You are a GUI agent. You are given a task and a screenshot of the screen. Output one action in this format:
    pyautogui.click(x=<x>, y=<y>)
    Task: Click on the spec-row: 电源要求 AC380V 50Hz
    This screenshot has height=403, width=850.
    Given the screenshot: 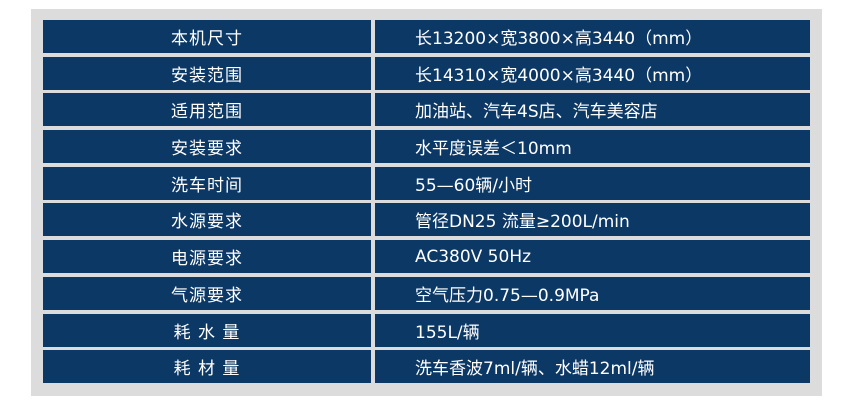 What is the action you would take?
    pyautogui.click(x=426, y=257)
    